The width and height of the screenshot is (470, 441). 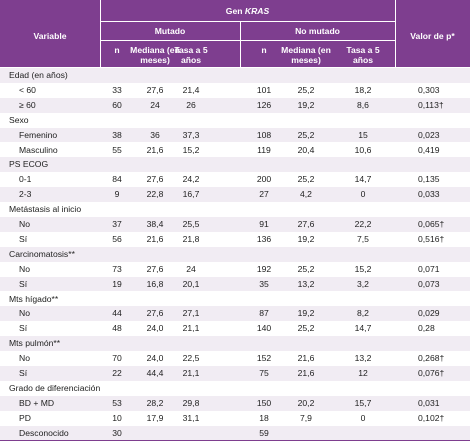 I want to click on cell: 21,1, so click(x=191, y=328).